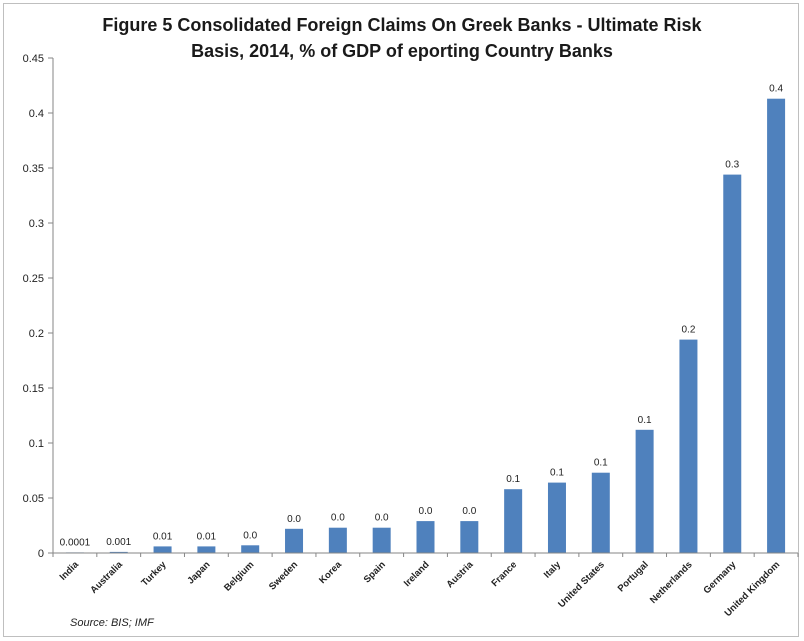 Image resolution: width=804 pixels, height=641 pixels. Describe the element at coordinates (425, 537) in the screenshot. I see `bar-ireland` at that location.